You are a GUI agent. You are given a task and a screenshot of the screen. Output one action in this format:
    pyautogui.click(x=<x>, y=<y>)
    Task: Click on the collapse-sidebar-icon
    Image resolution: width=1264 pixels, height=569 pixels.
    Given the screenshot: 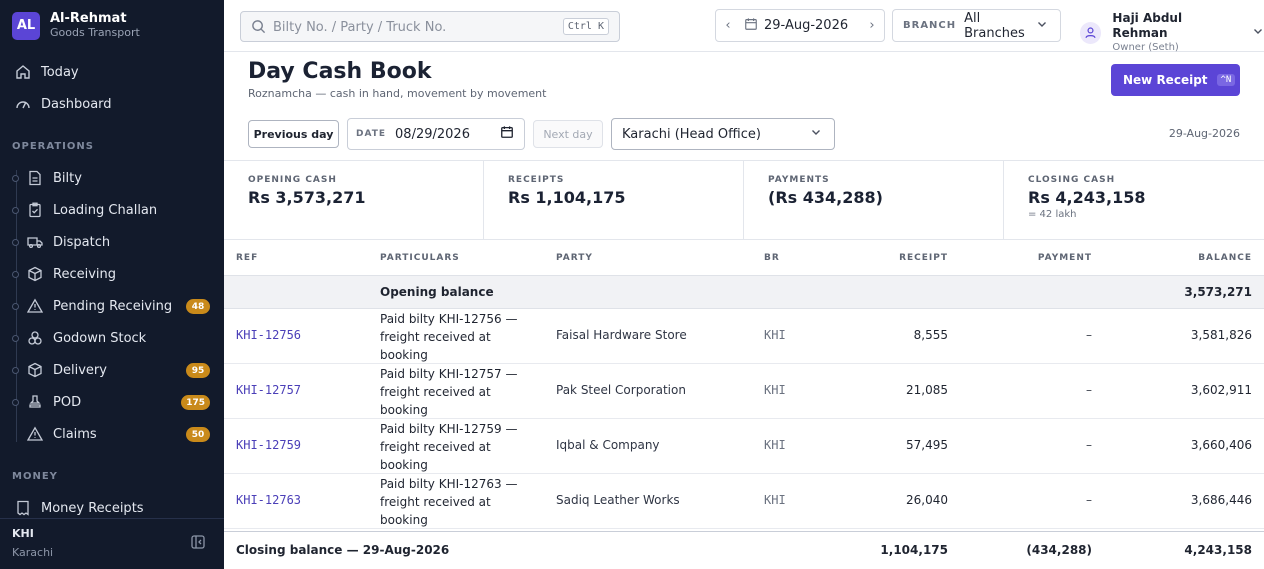 What is the action you would take?
    pyautogui.click(x=198, y=542)
    